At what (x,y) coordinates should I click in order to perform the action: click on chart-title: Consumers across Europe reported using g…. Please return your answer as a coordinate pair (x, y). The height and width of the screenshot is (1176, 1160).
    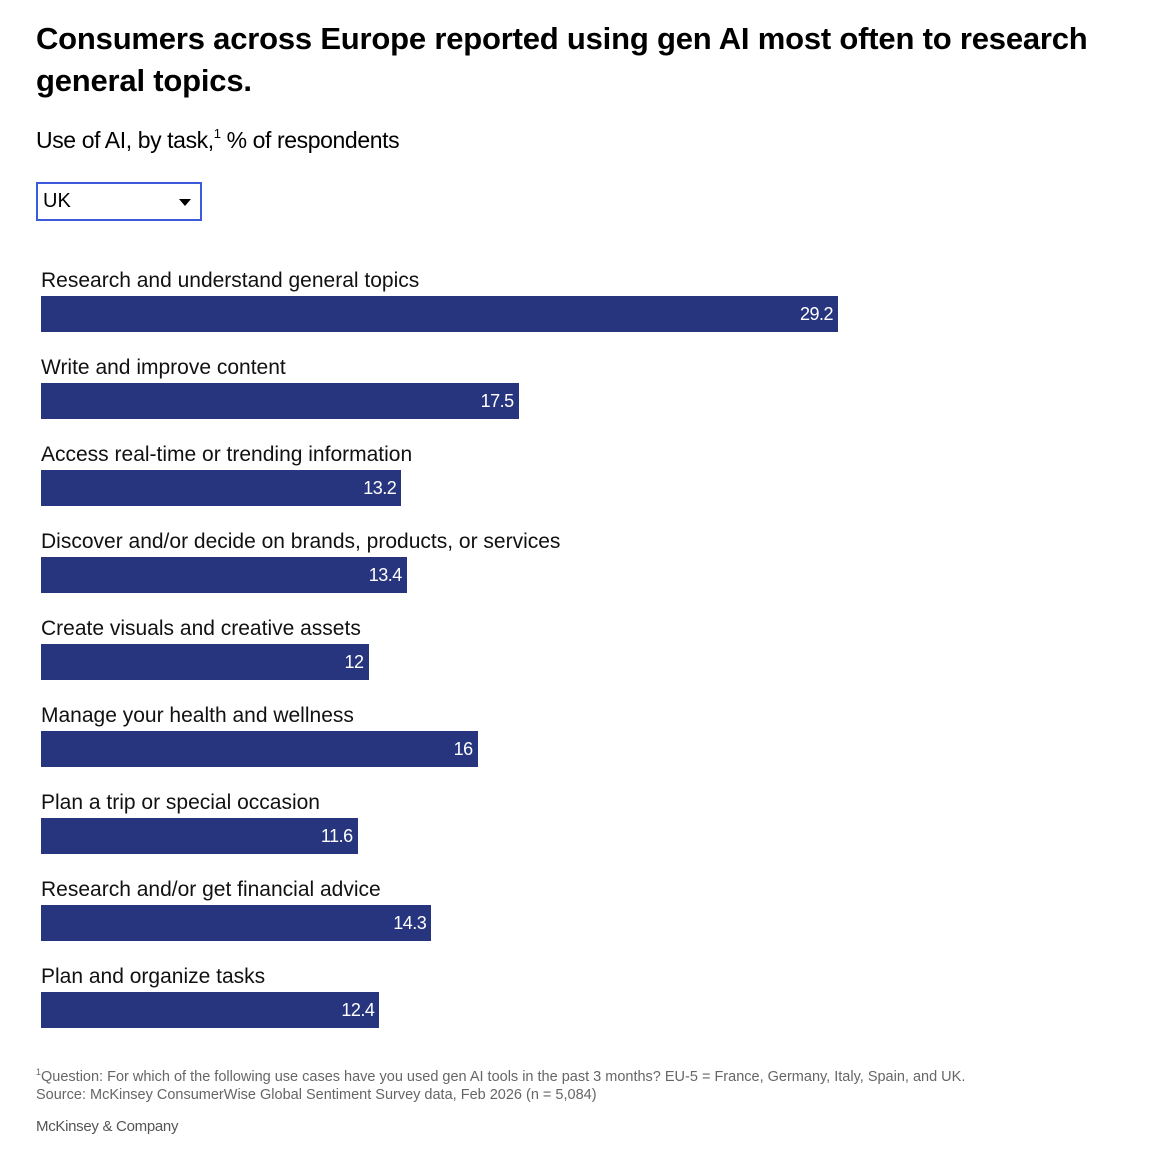
    Looking at the image, I should click on (562, 59).